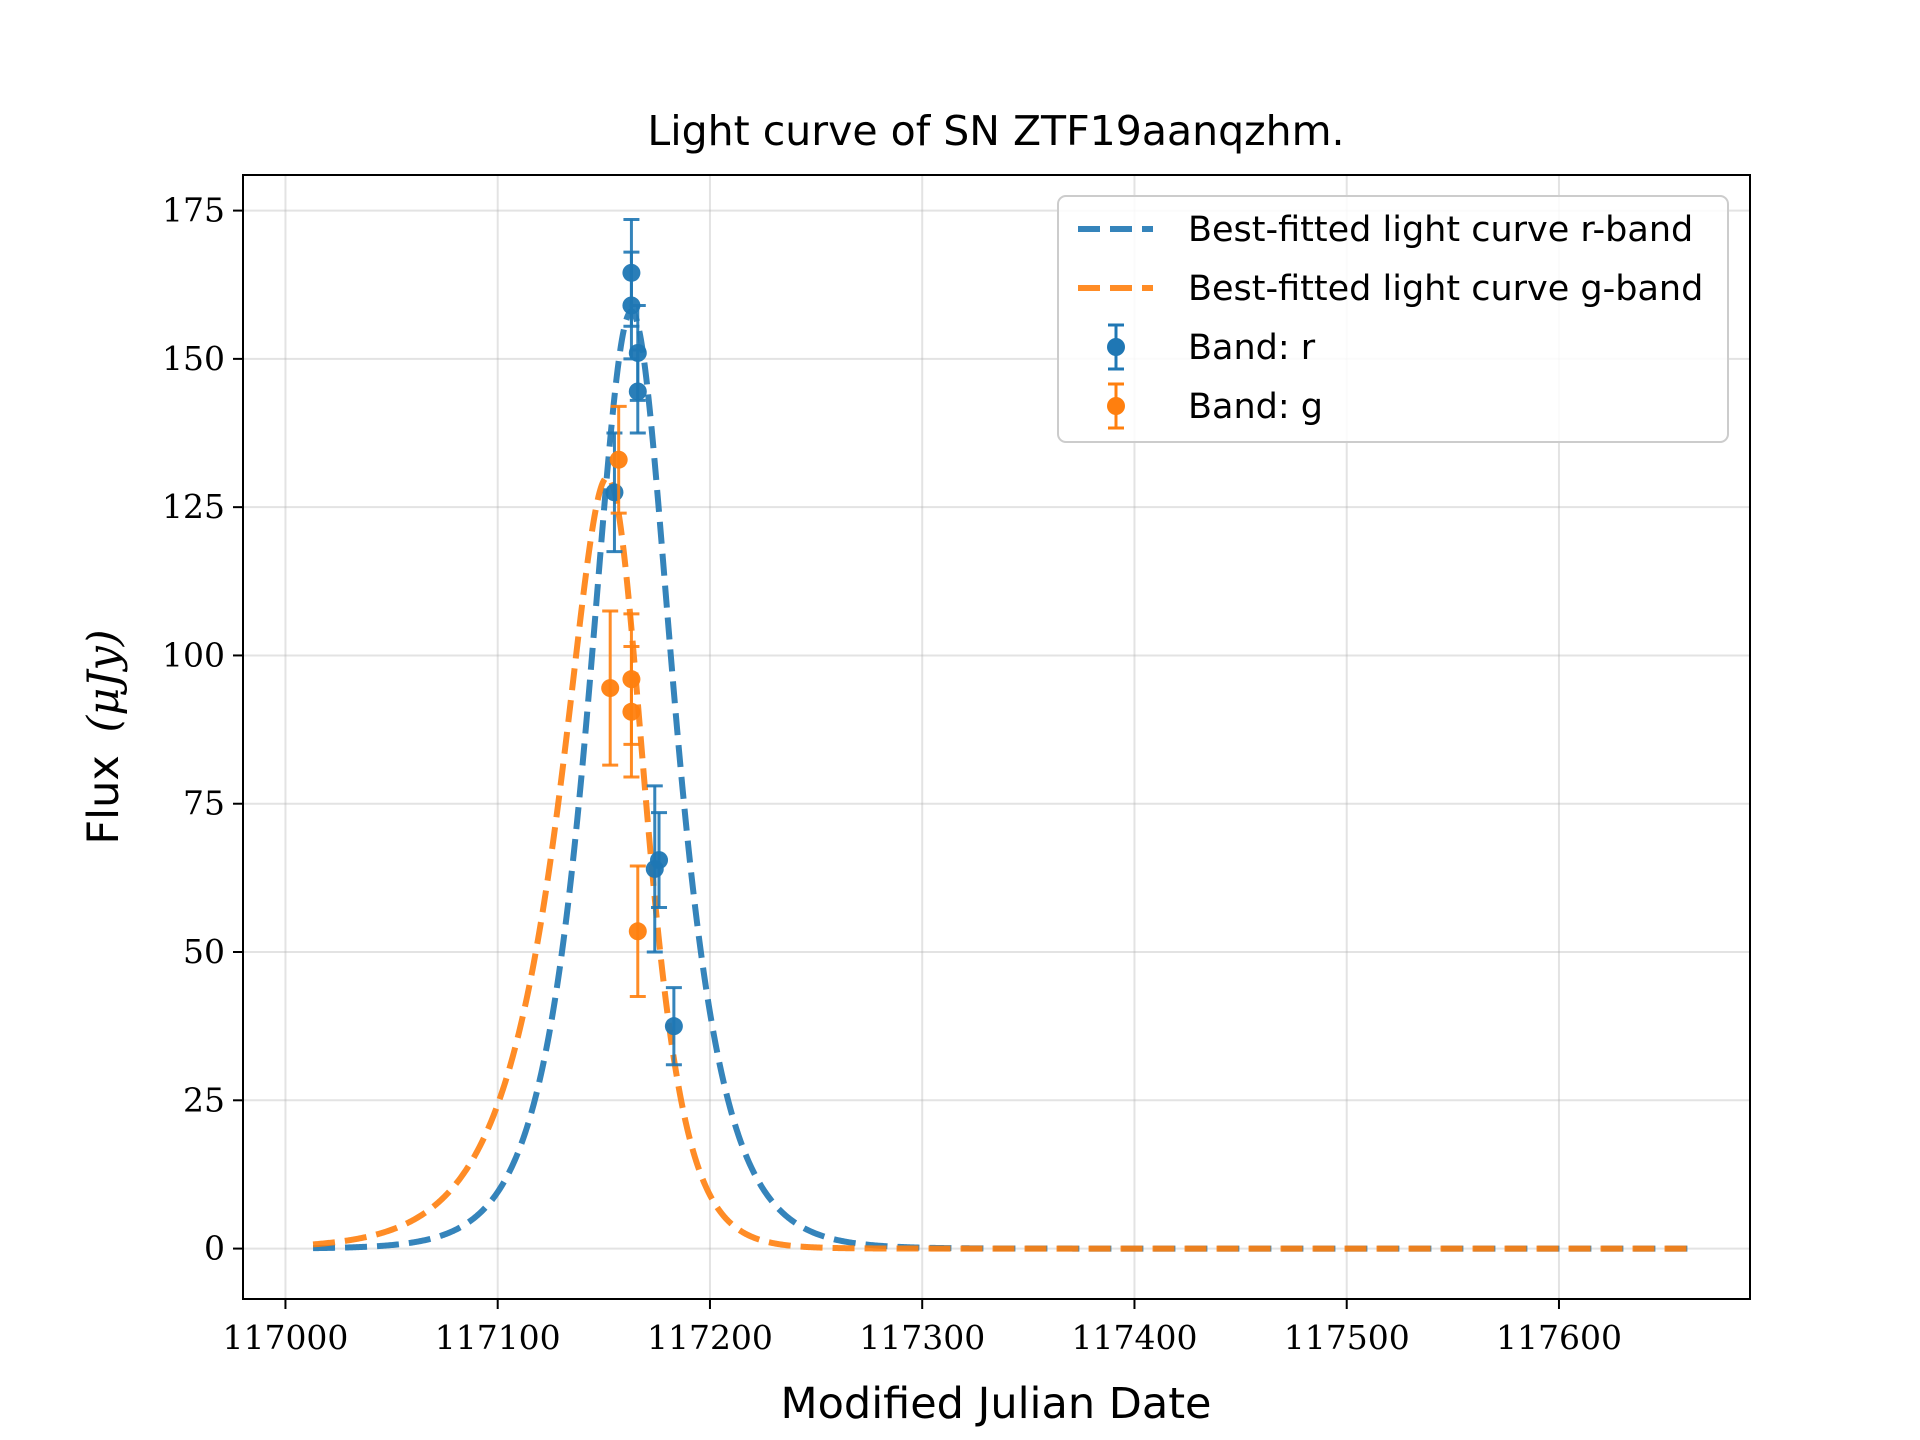 This screenshot has height=1440, width=1920. I want to click on legend-marker-g, so click(1116, 406).